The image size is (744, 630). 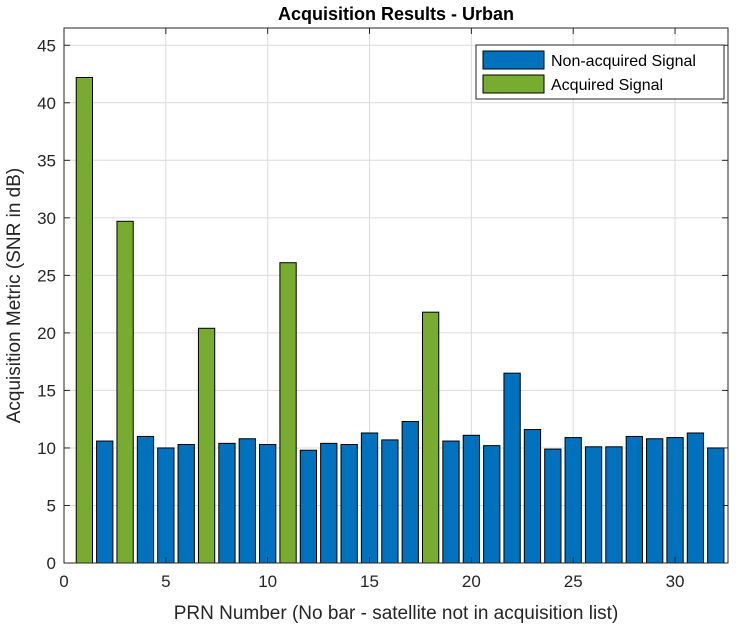 What do you see at coordinates (63, 581) in the screenshot?
I see `x-tick-label: 0` at bounding box center [63, 581].